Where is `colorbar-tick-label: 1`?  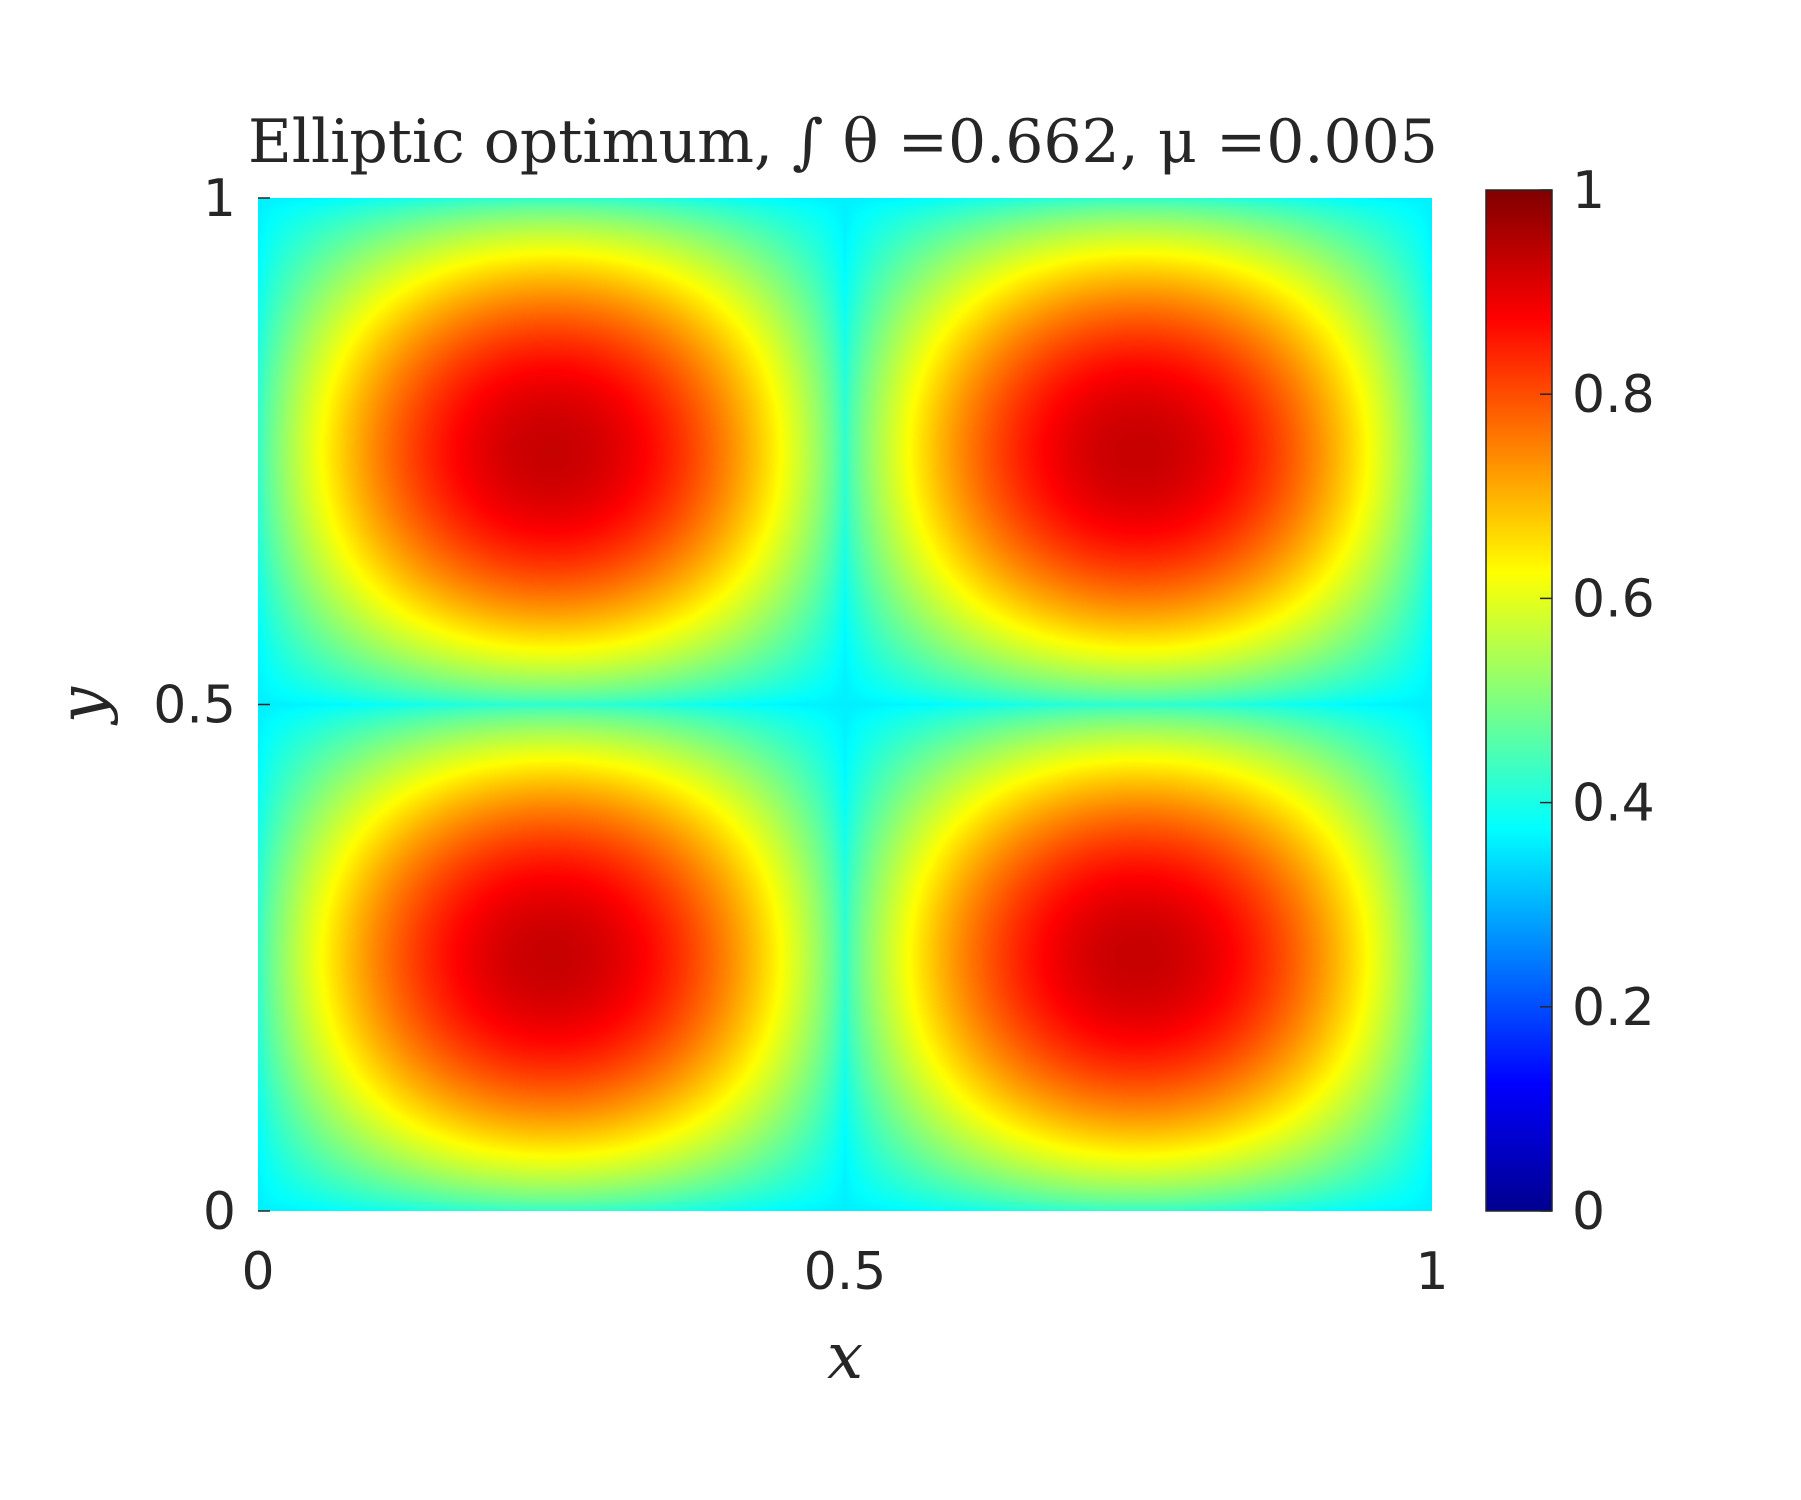
colorbar-tick-label: 1 is located at coordinates (1588, 191).